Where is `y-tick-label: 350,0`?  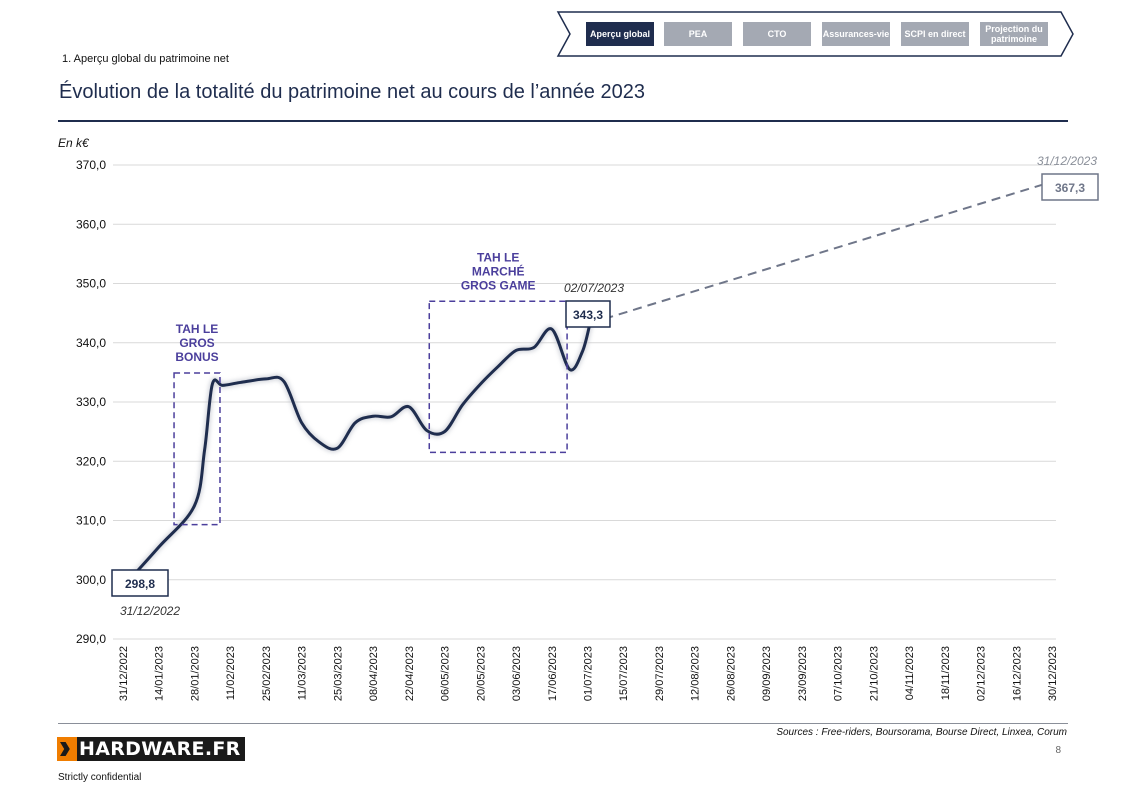 y-tick-label: 350,0 is located at coordinates (91, 284).